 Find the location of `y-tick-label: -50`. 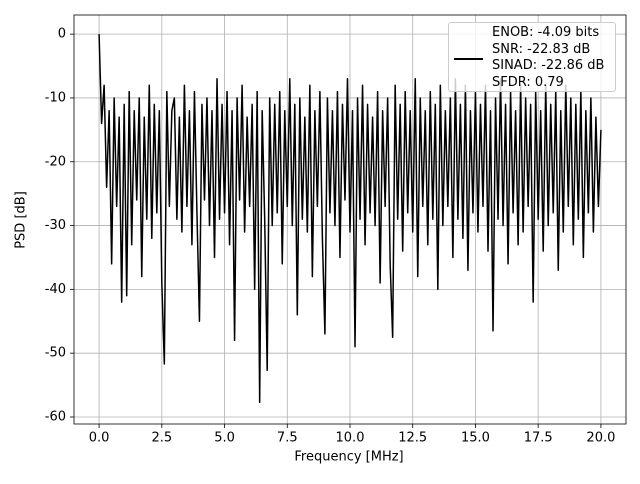

y-tick-label: -50 is located at coordinates (55, 353).